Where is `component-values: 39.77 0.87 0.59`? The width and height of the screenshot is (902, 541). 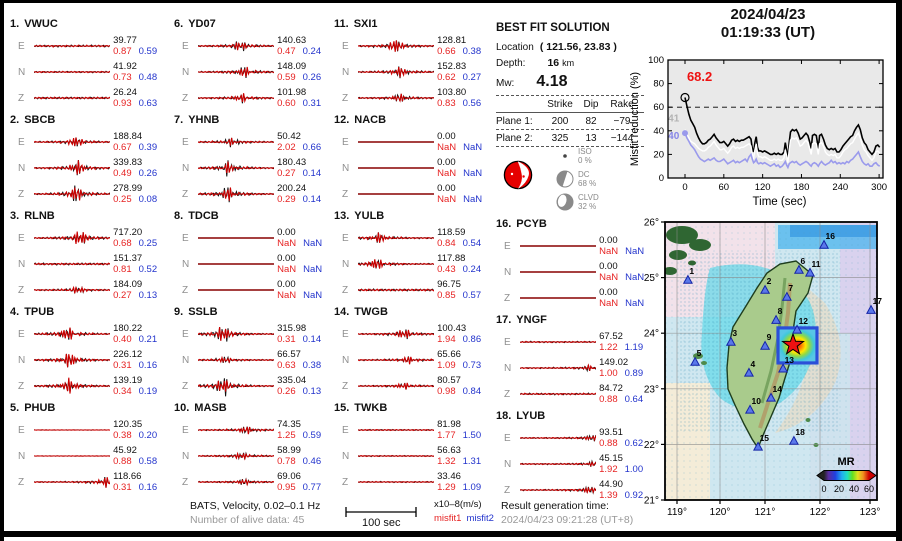
component-values: 39.77 0.87 0.59 is located at coordinates (138, 46).